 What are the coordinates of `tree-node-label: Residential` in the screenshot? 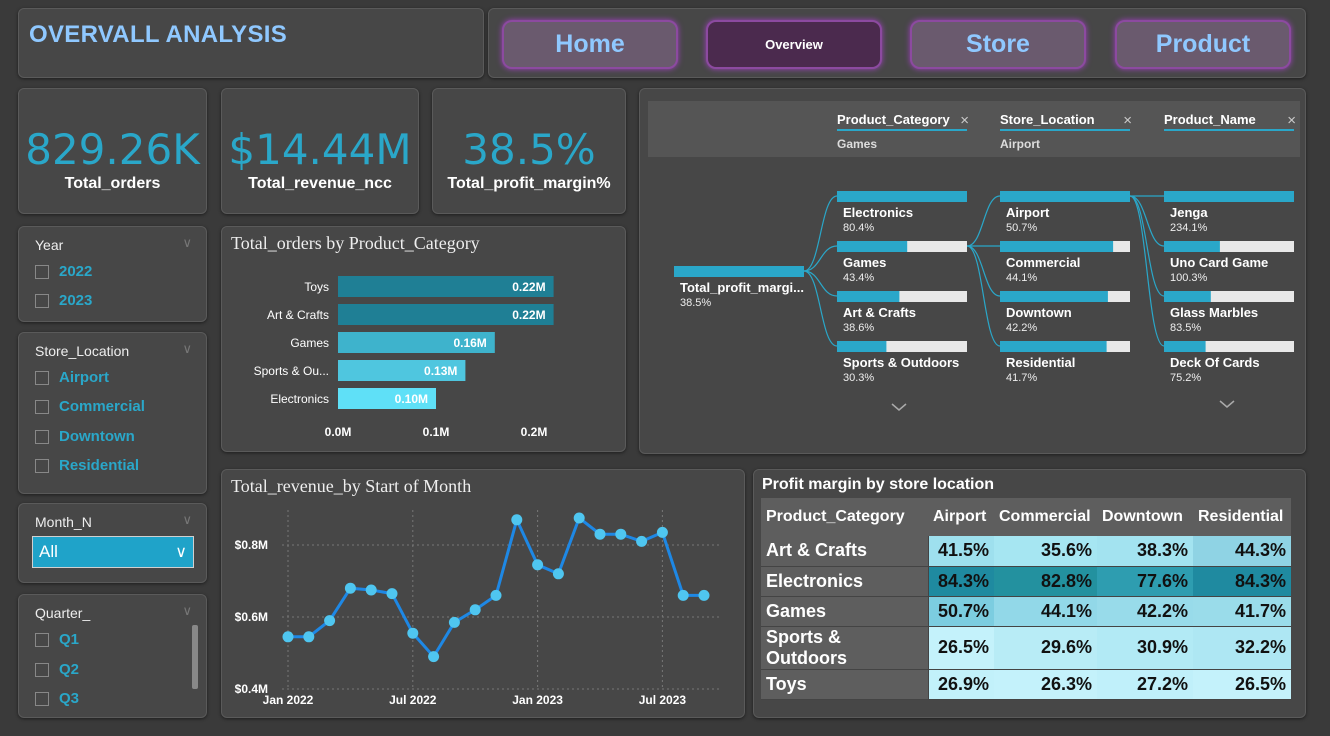 It's located at (1040, 362).